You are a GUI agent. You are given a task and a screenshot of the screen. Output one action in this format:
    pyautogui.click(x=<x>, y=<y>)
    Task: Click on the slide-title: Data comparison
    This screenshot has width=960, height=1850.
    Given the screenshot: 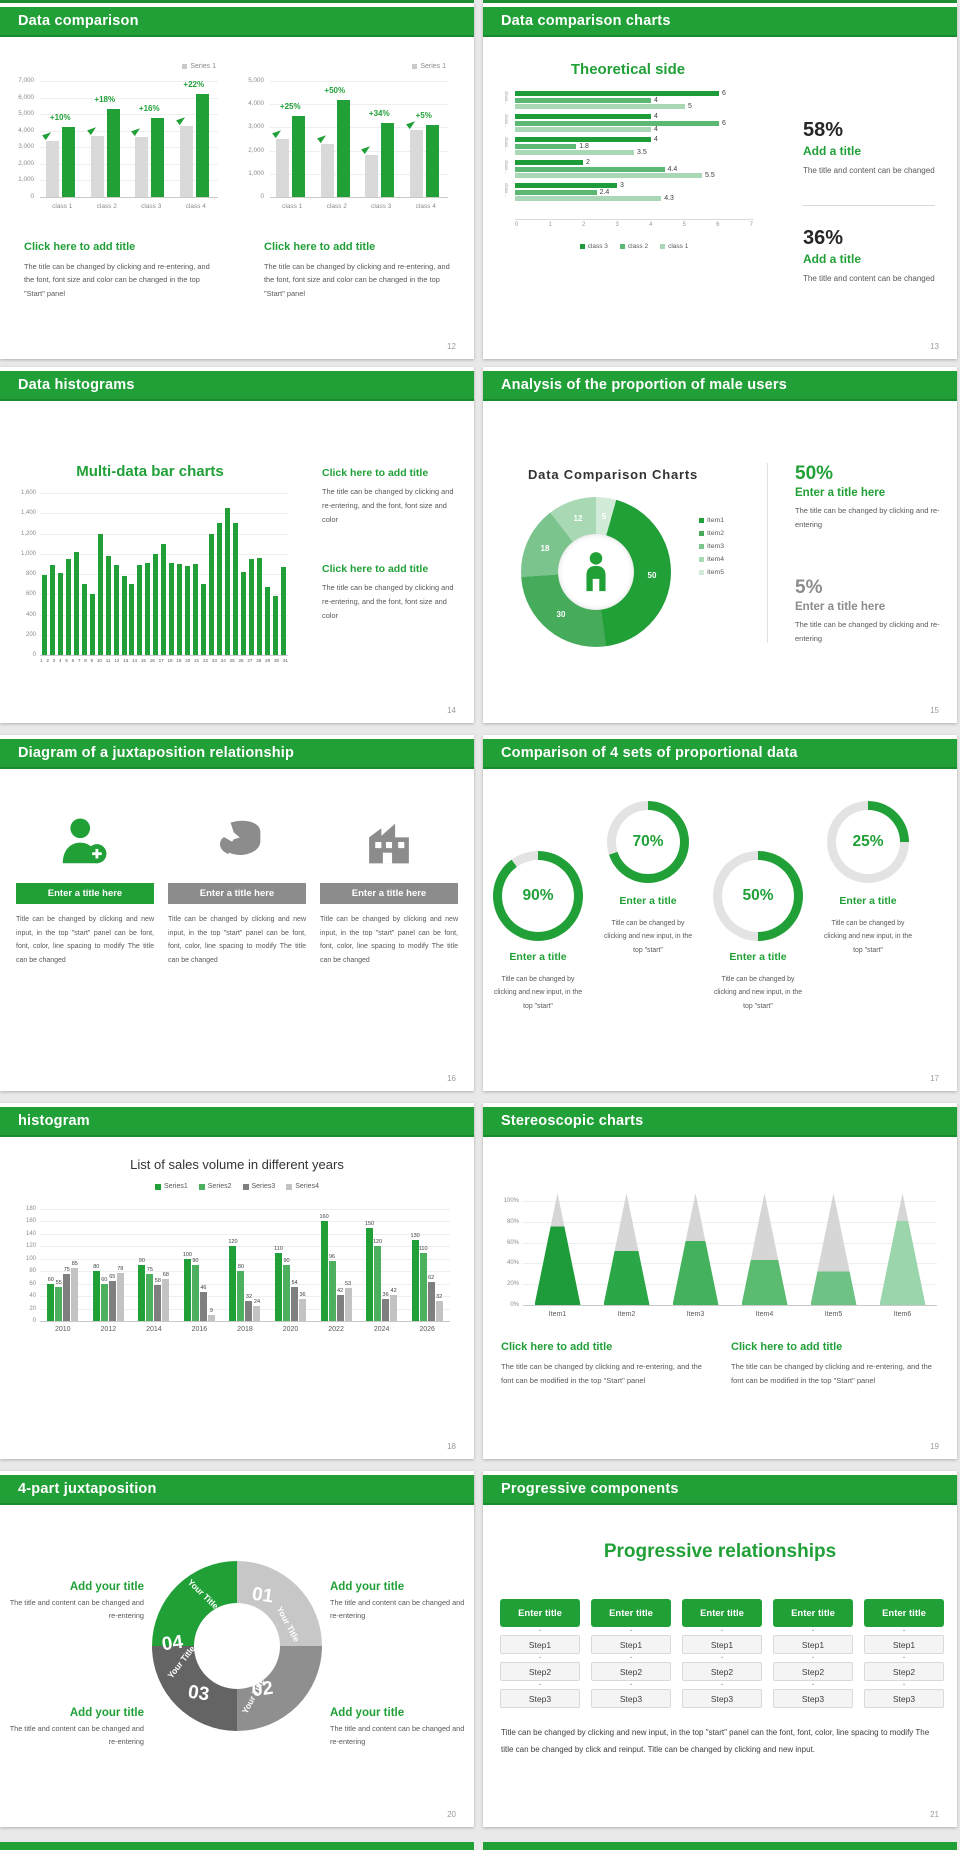 What is the action you would take?
    pyautogui.click(x=78, y=21)
    